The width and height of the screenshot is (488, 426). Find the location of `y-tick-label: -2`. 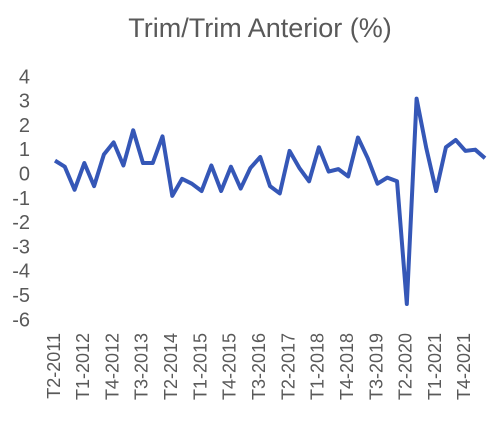

y-tick-label: -2 is located at coordinates (21, 223).